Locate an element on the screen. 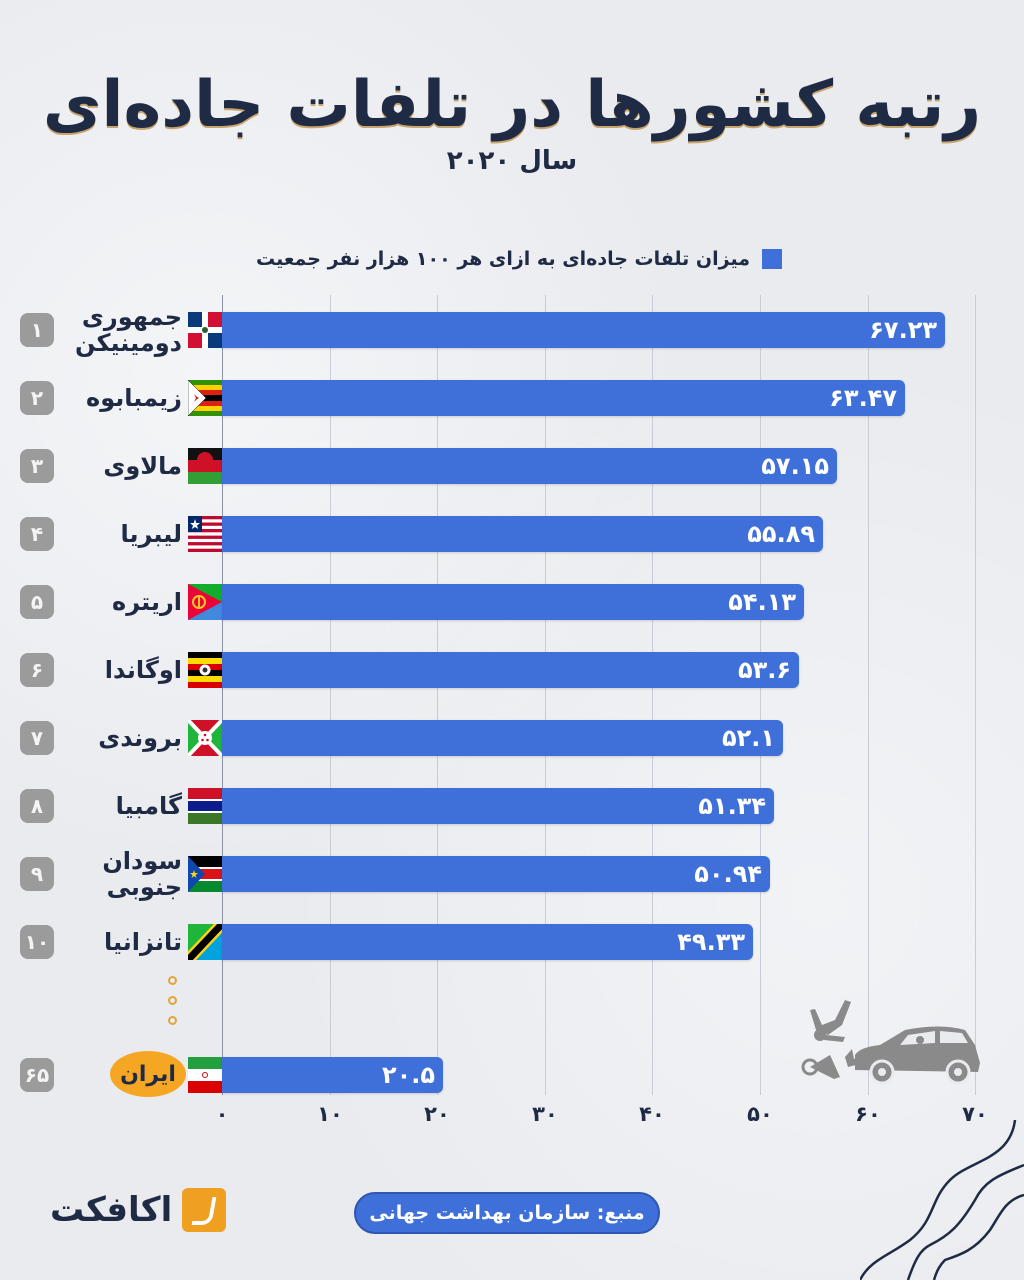 This screenshot has height=1280, width=1024. chart-row: ۴ لیبریا ۵۵.۸۹ is located at coordinates (512, 534).